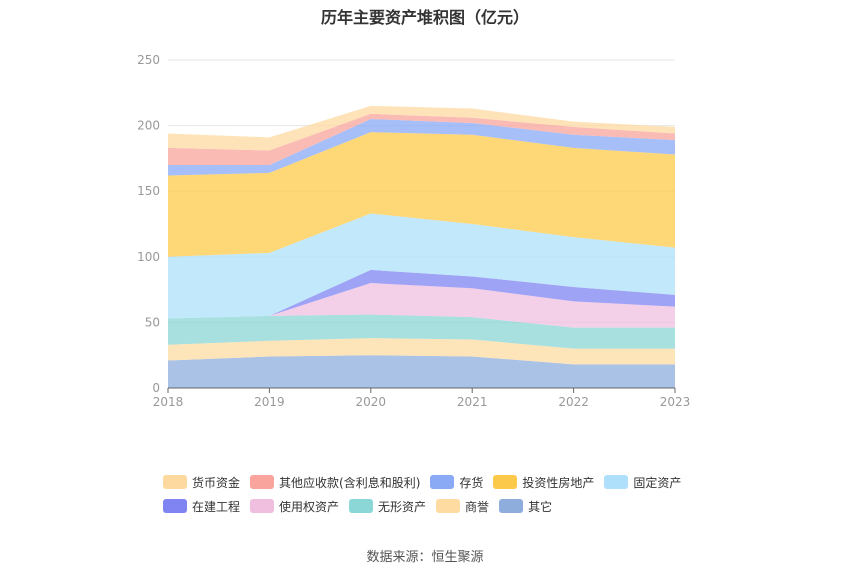  I want to click on legend-label: 使用权资产, so click(309, 506).